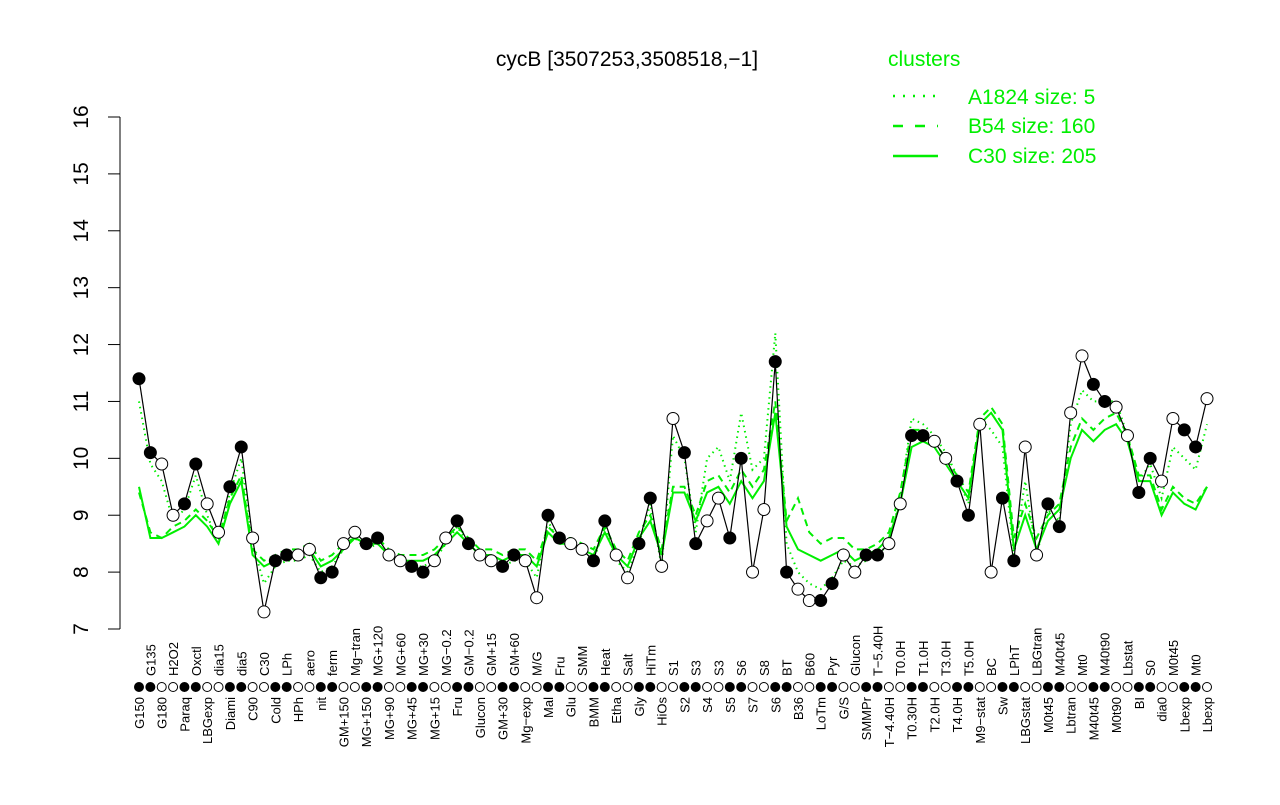 The width and height of the screenshot is (1280, 805). I want to click on x-tick-label: MG+15, so click(434, 718).